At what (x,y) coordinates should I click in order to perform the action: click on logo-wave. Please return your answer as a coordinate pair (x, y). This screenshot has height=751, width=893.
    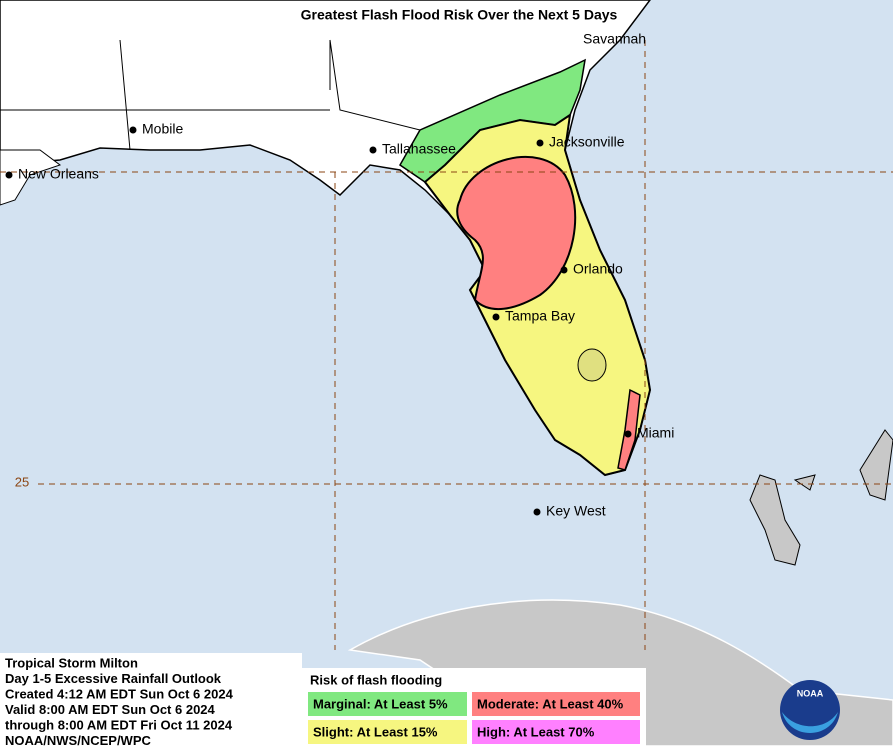
    Looking at the image, I should click on (810, 722).